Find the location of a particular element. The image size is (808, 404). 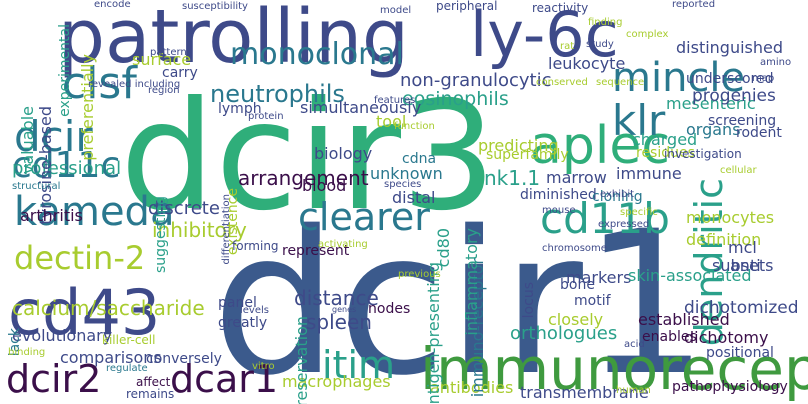

cloud-word: cd11b is located at coordinates (605, 218).